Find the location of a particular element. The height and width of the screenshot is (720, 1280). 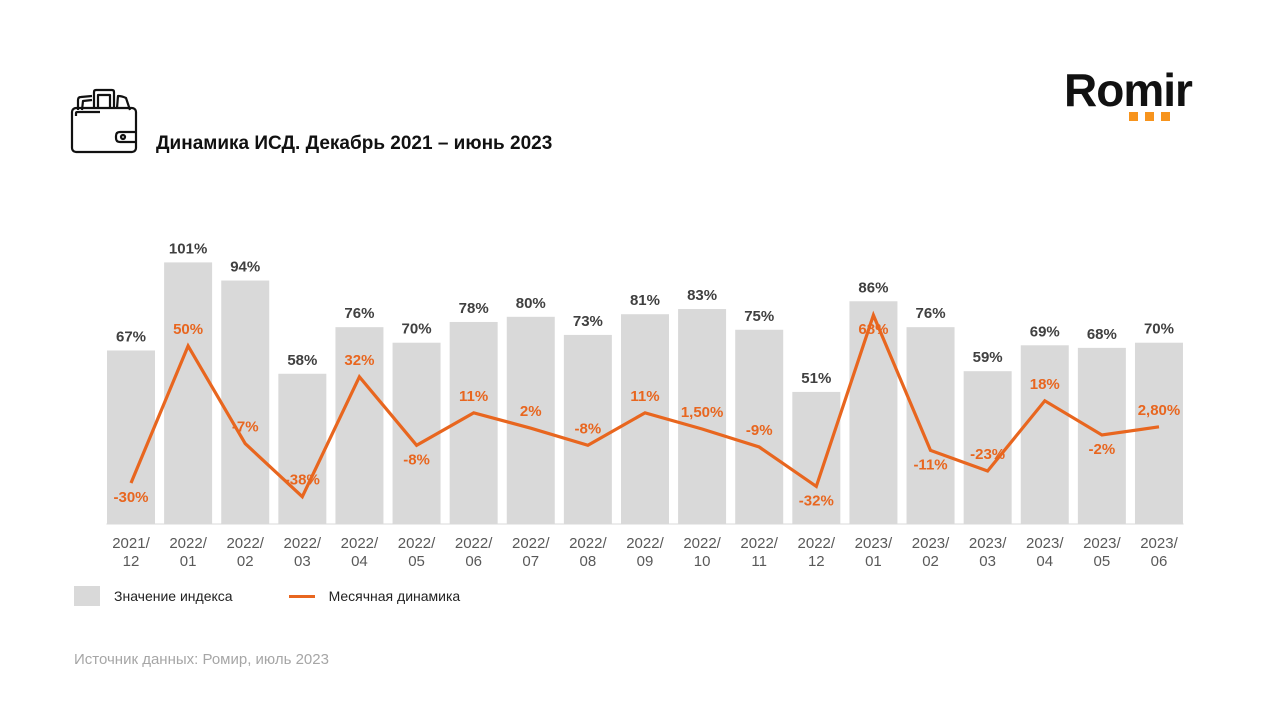

line-data-label: -9% is located at coordinates (759, 430).